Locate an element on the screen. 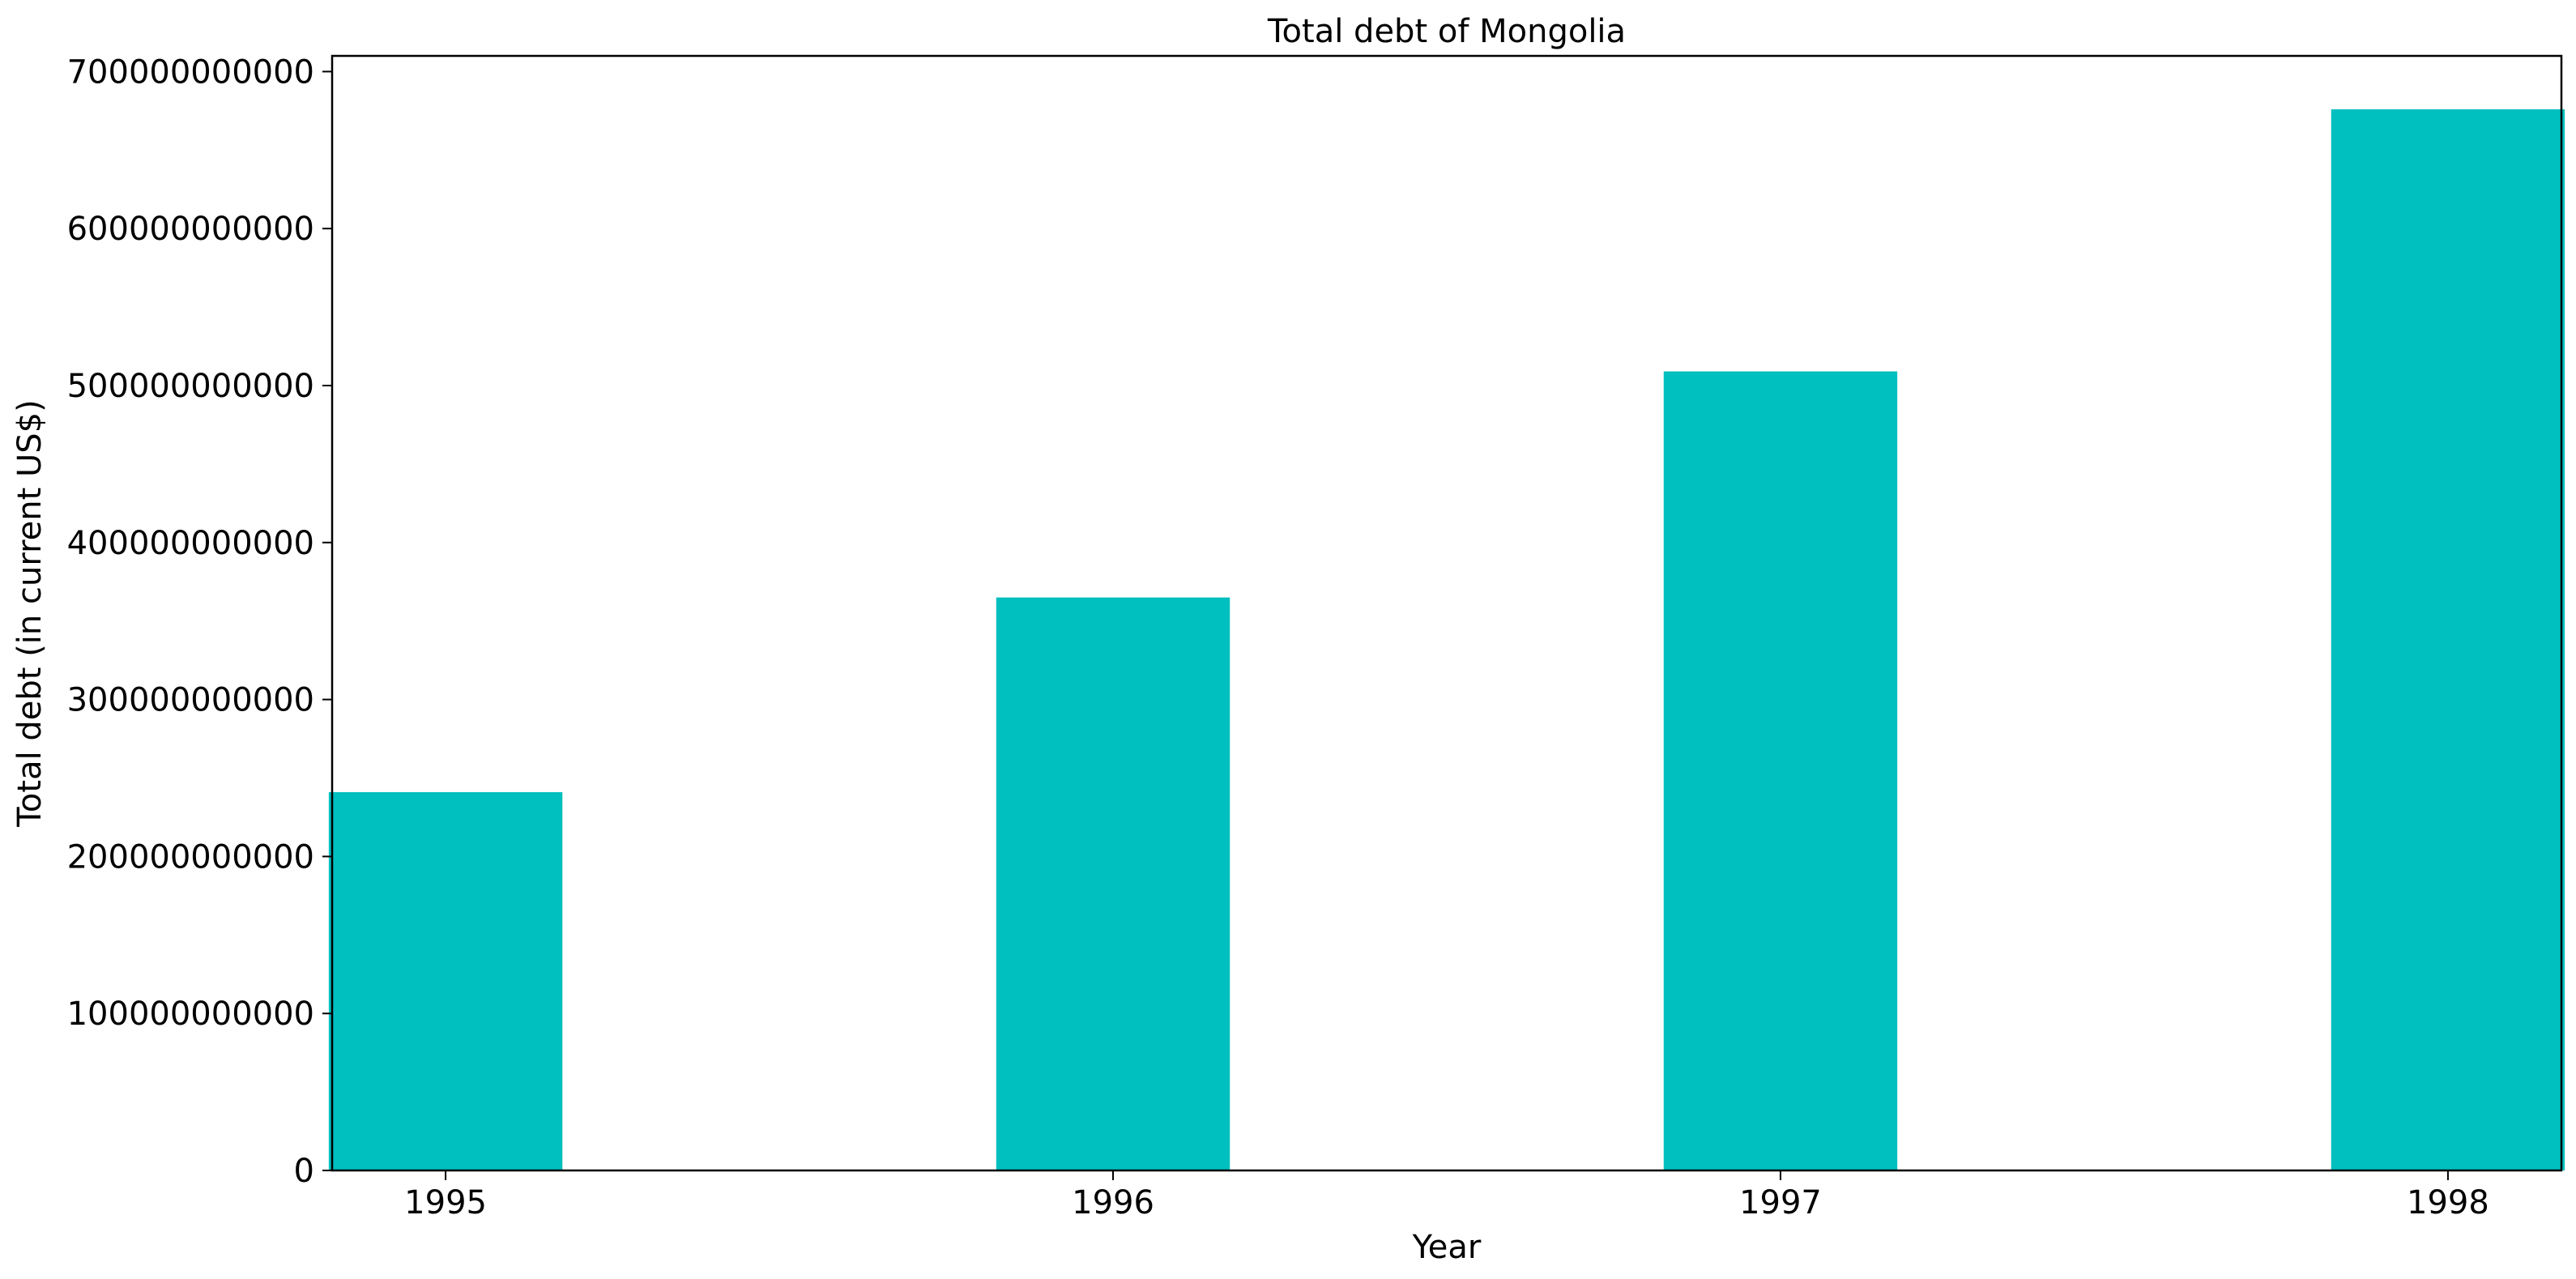  x-tick-label: 1998 is located at coordinates (2448, 1202).